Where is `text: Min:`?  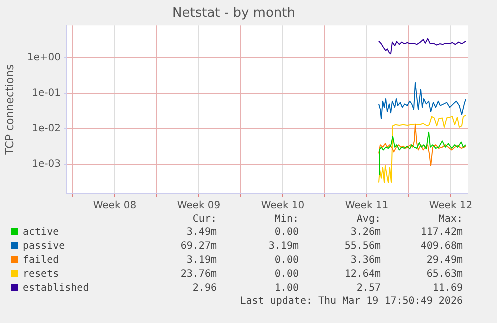 text: Min: is located at coordinates (287, 220).